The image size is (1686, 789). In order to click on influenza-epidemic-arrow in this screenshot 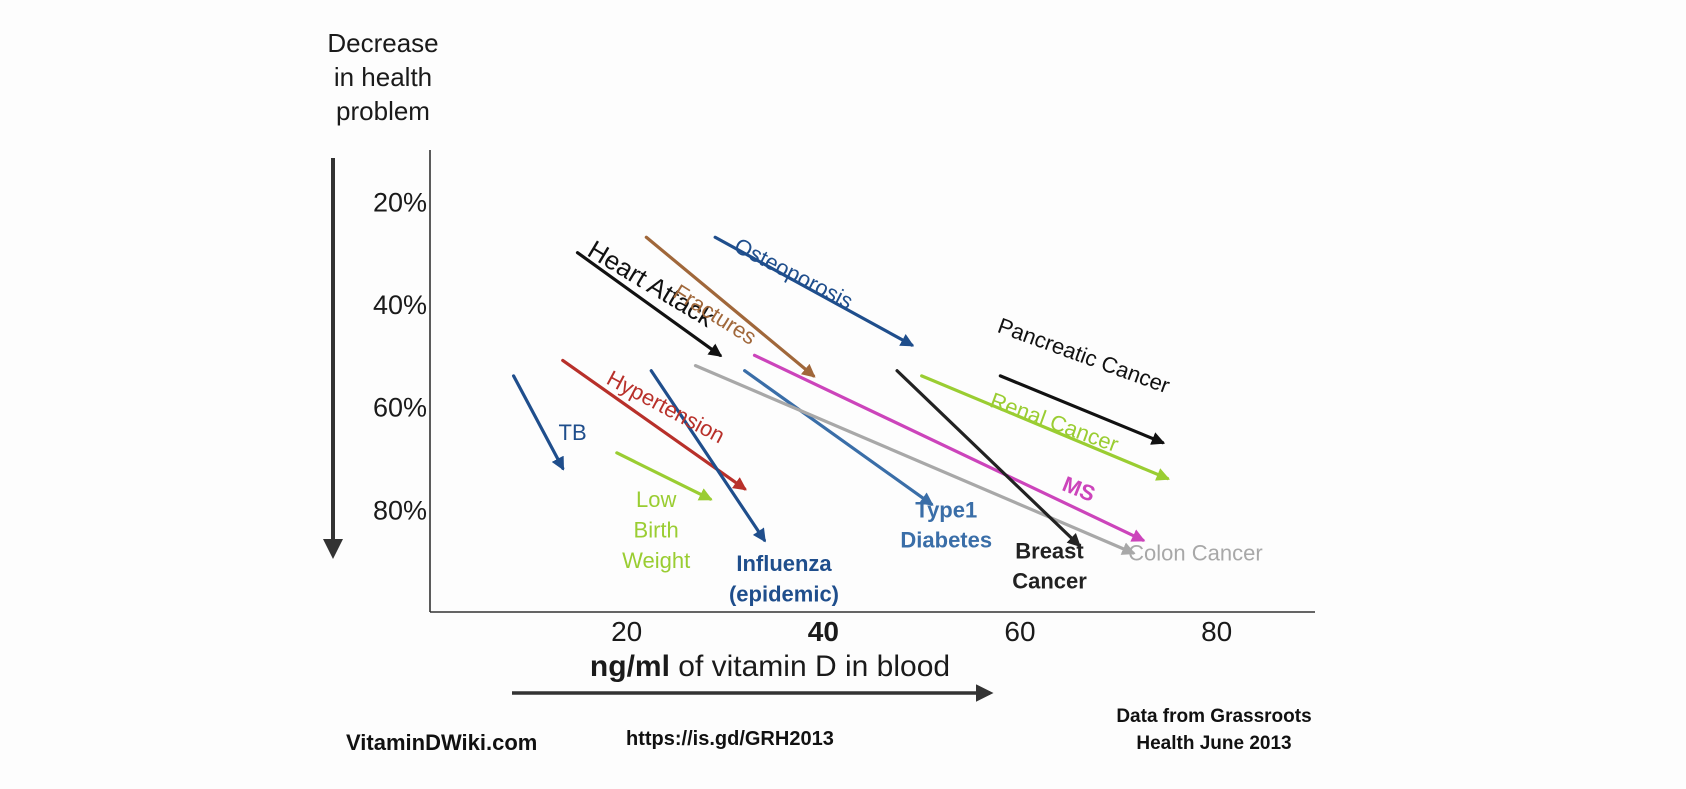, I will do `click(707, 456)`.